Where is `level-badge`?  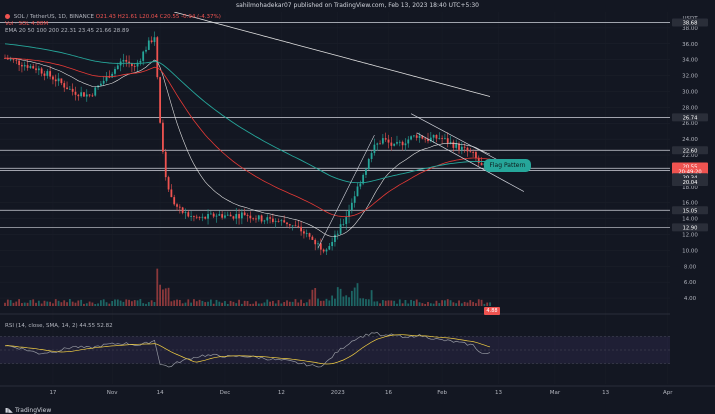 level-badge is located at coordinates (690, 117).